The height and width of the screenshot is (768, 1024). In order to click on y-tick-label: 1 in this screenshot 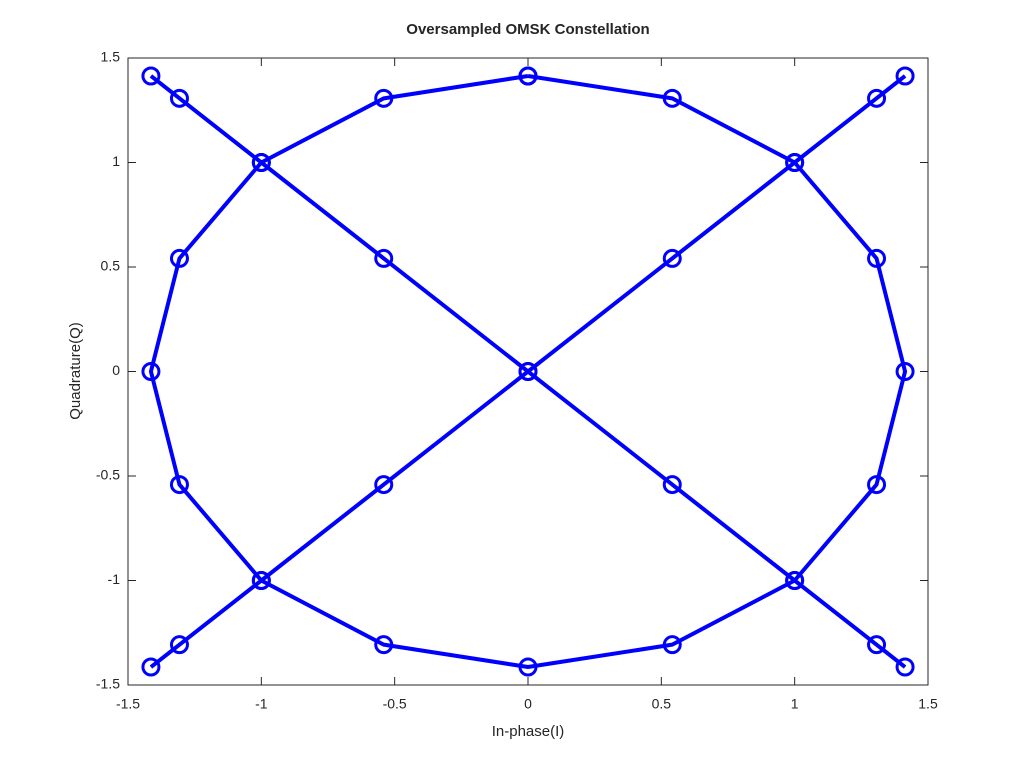, I will do `click(116, 161)`.